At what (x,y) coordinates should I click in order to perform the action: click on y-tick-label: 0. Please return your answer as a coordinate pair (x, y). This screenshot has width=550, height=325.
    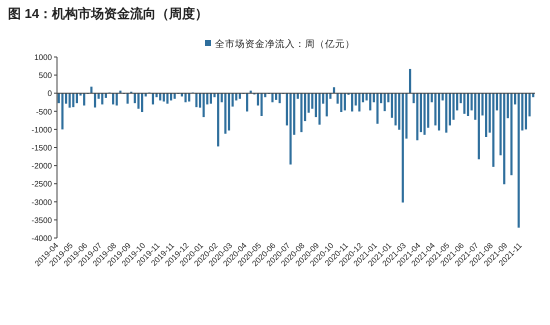
    Looking at the image, I should click on (50, 93).